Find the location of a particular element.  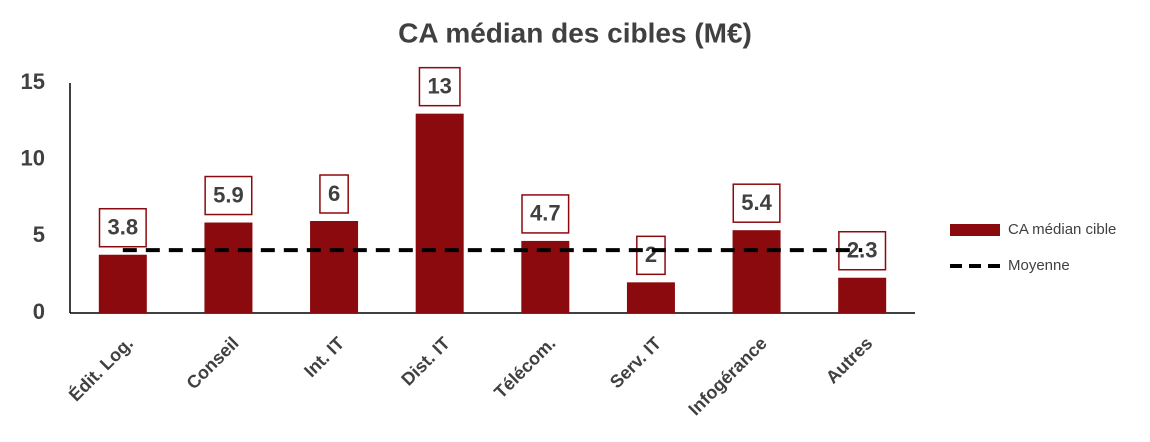

x-tick-label: Édit. Log. is located at coordinates (100, 368).